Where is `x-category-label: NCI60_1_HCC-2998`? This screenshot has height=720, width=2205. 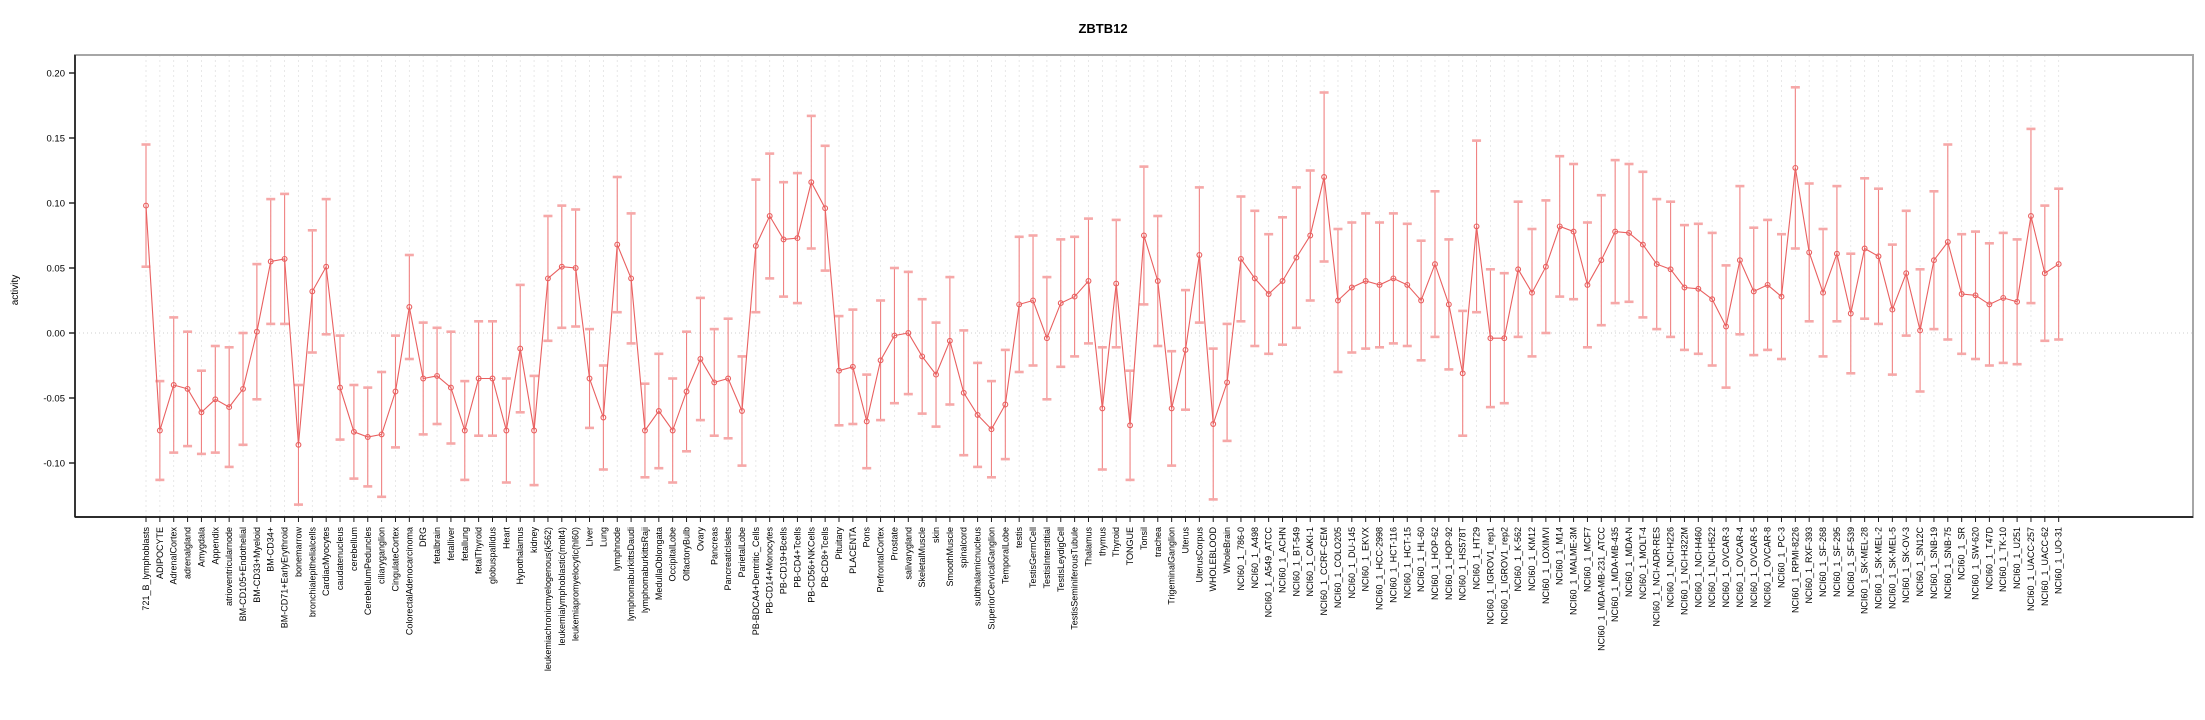 x-category-label: NCI60_1_HCC-2998 is located at coordinates (1380, 568).